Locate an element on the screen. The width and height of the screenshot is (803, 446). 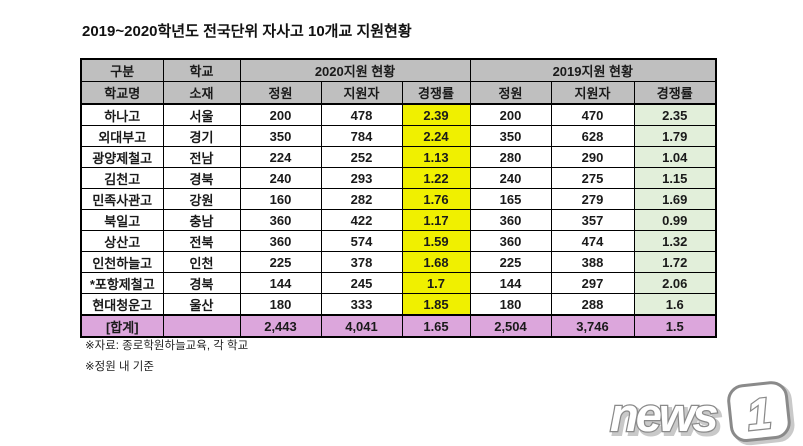
ratio-2019: 1.04 is located at coordinates (675, 157).